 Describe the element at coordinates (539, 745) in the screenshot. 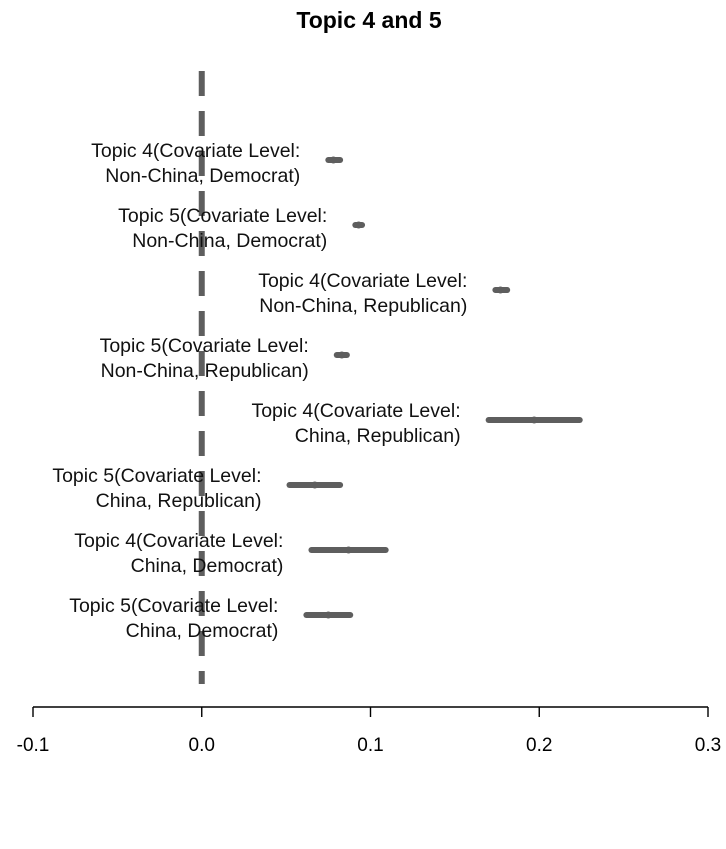

I see `x-tick-label: 0.2` at that location.